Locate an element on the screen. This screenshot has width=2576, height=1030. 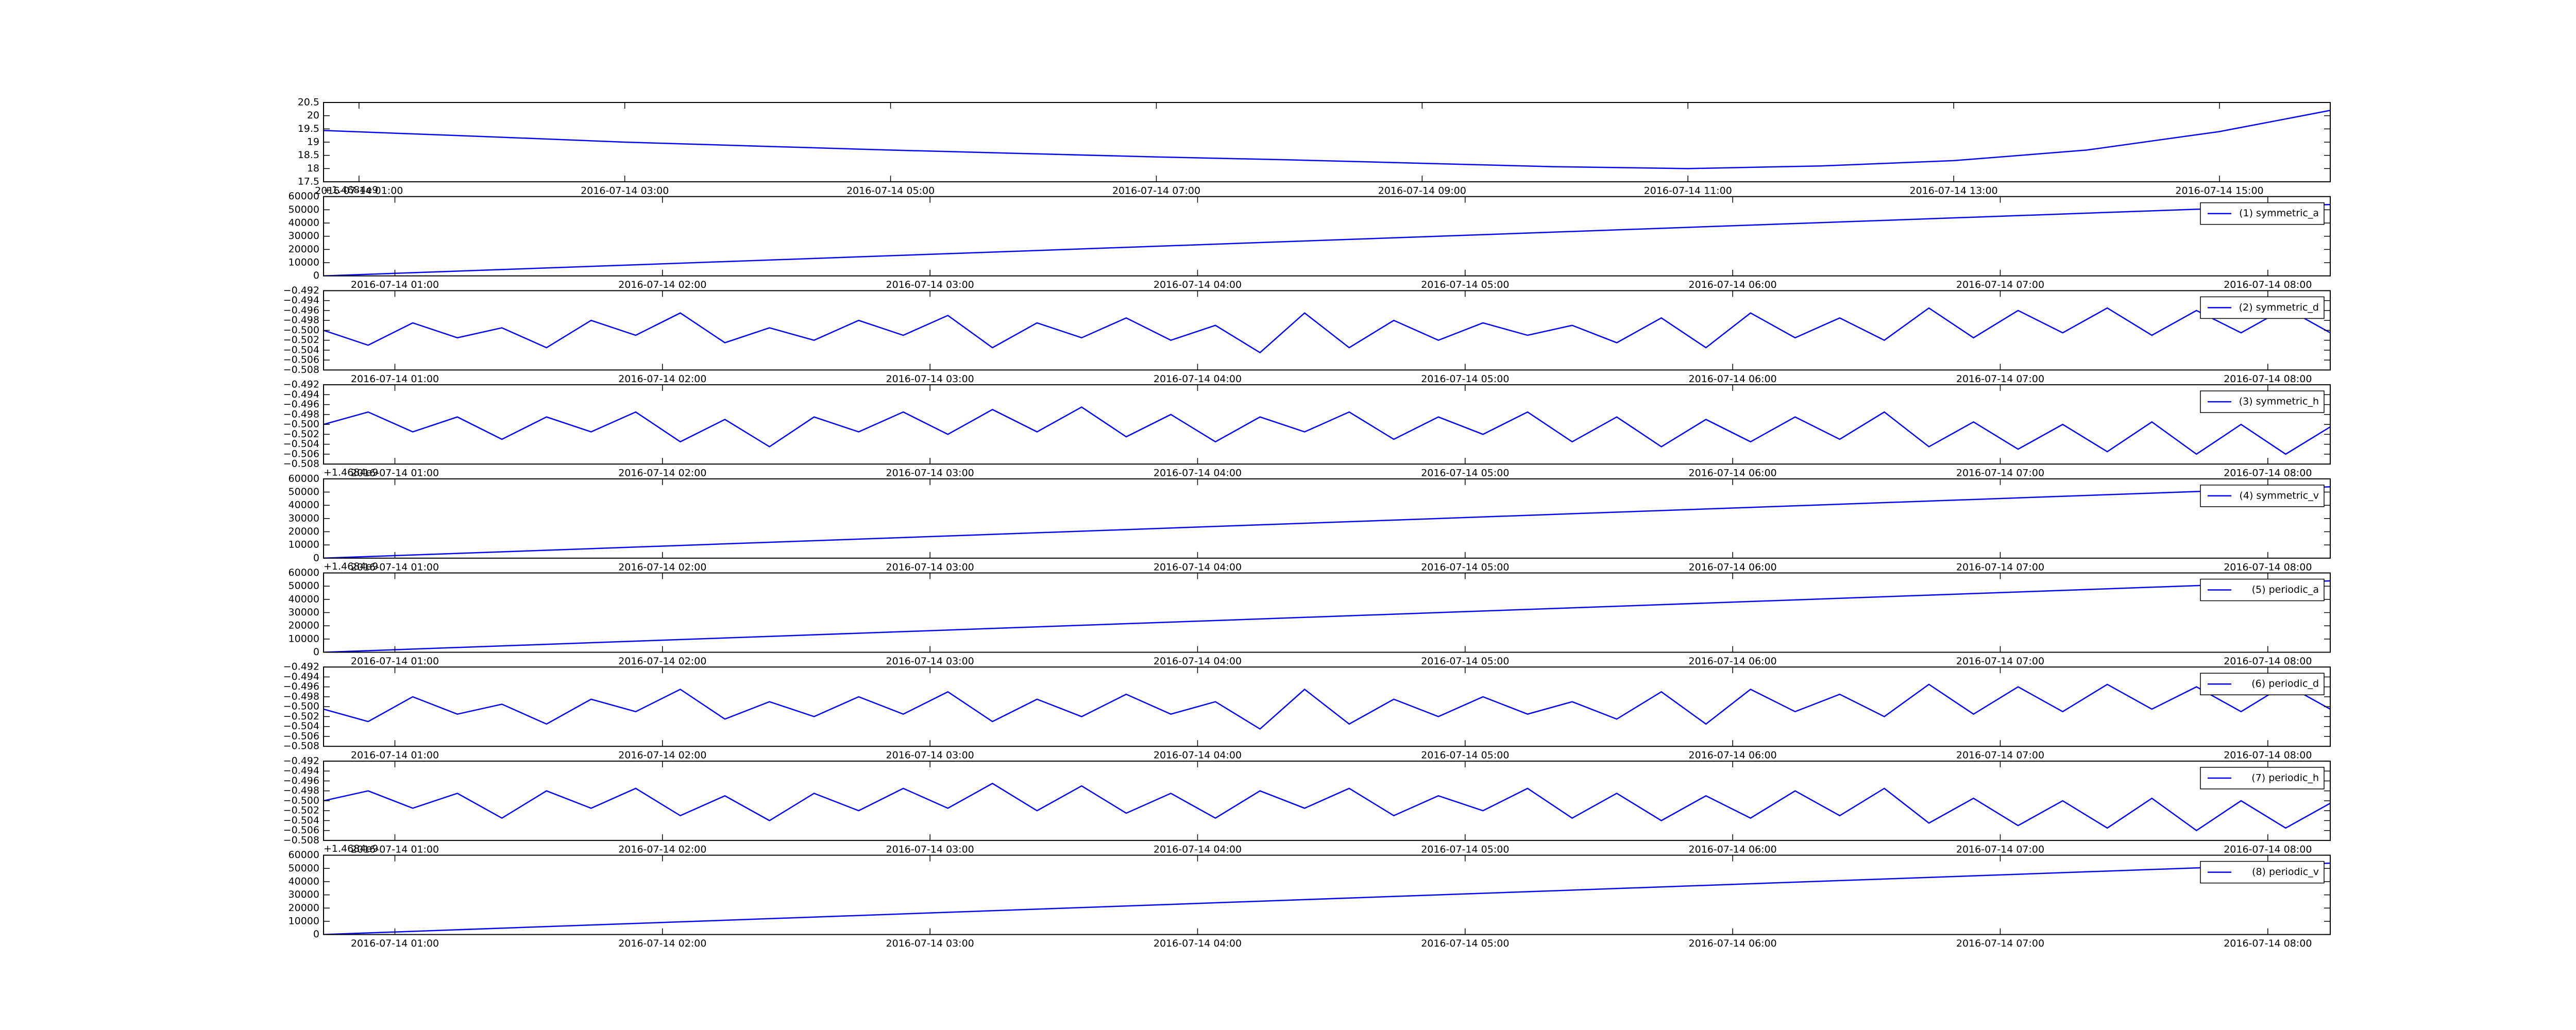
legend-label: (5) periodic_a is located at coordinates (2285, 590).